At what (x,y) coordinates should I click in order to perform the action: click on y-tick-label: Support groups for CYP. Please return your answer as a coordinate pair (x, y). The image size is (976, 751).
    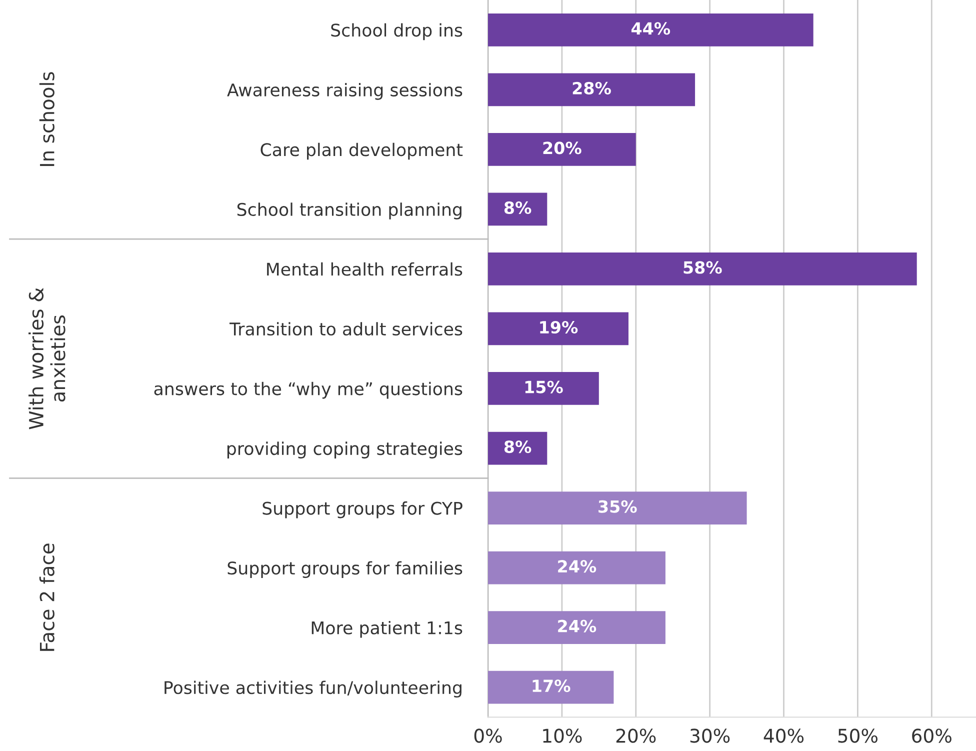
    Looking at the image, I should click on (362, 509).